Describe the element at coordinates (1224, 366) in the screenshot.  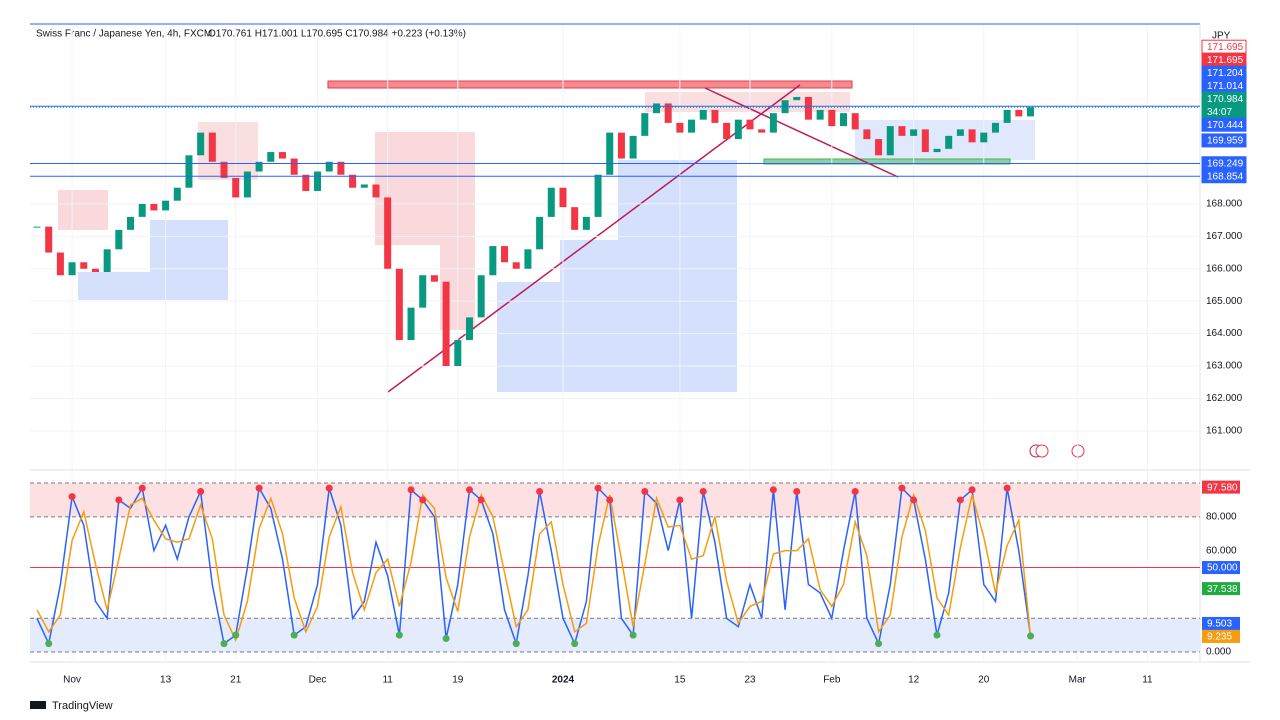
I see `y-tick-label: 163.000` at that location.